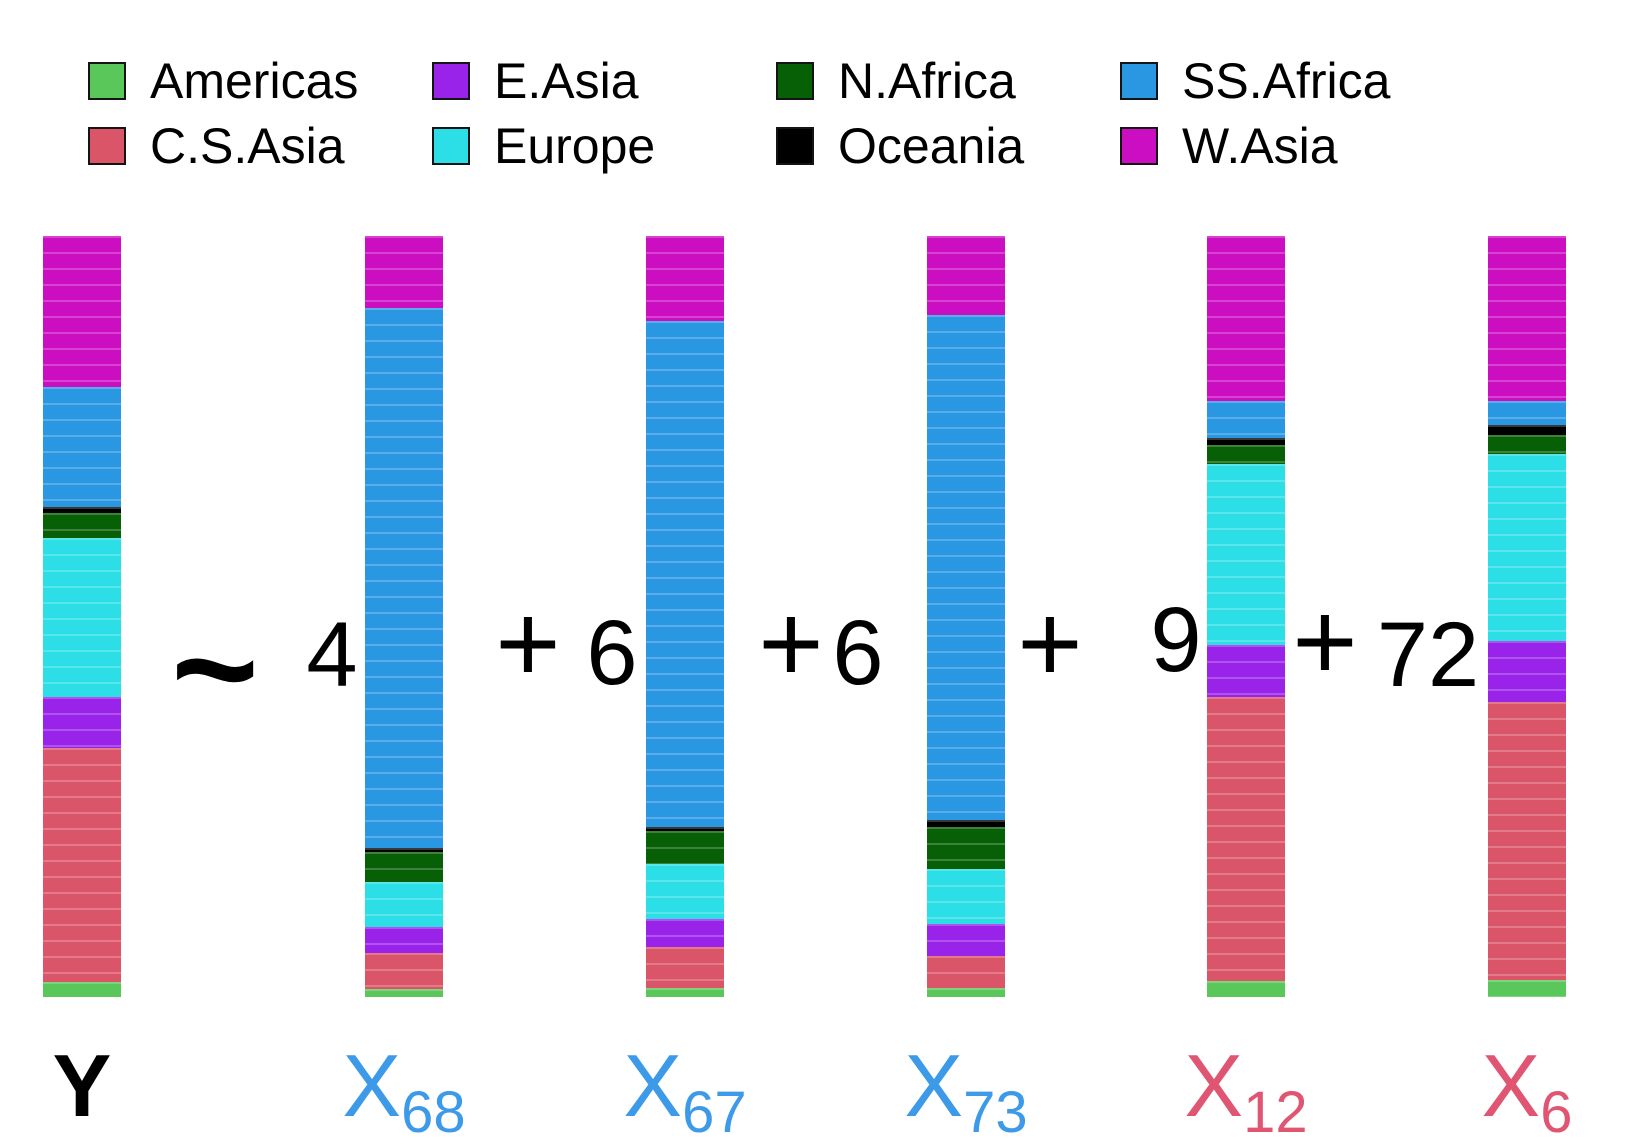 The image size is (1646, 1144). I want to click on bar-label-base-x6: X, so click(1511, 1085).